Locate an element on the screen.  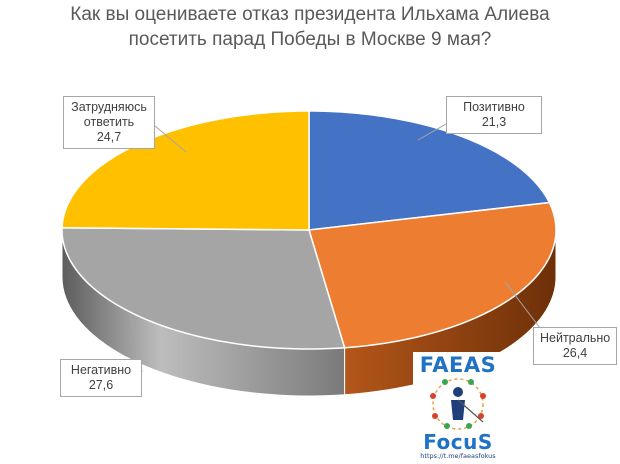
label-negative: Негативно 27,6 is located at coordinates (101, 378).